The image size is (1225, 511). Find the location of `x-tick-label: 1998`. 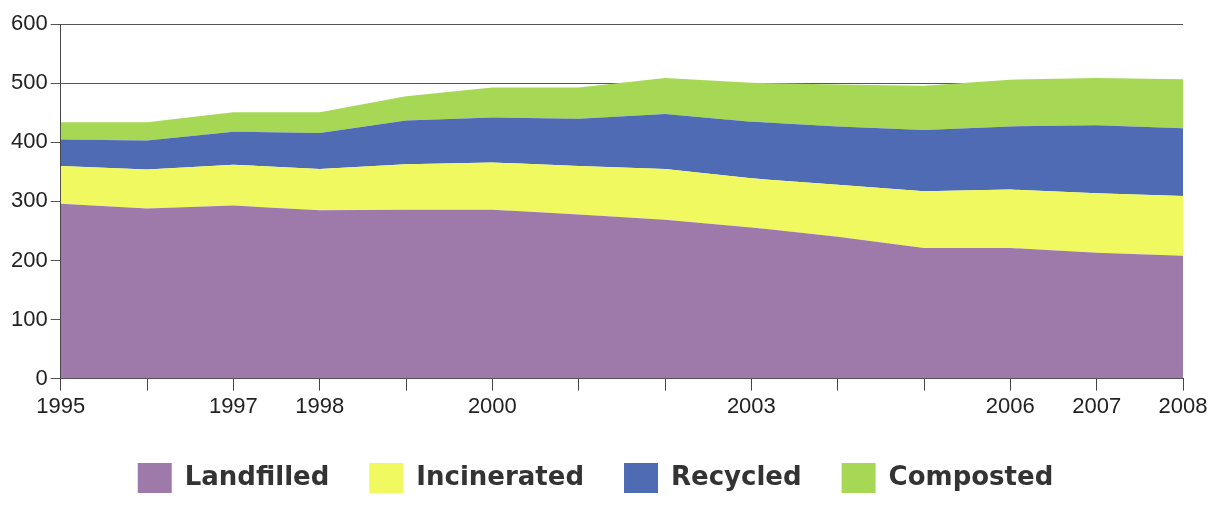

x-tick-label: 1998 is located at coordinates (320, 405).